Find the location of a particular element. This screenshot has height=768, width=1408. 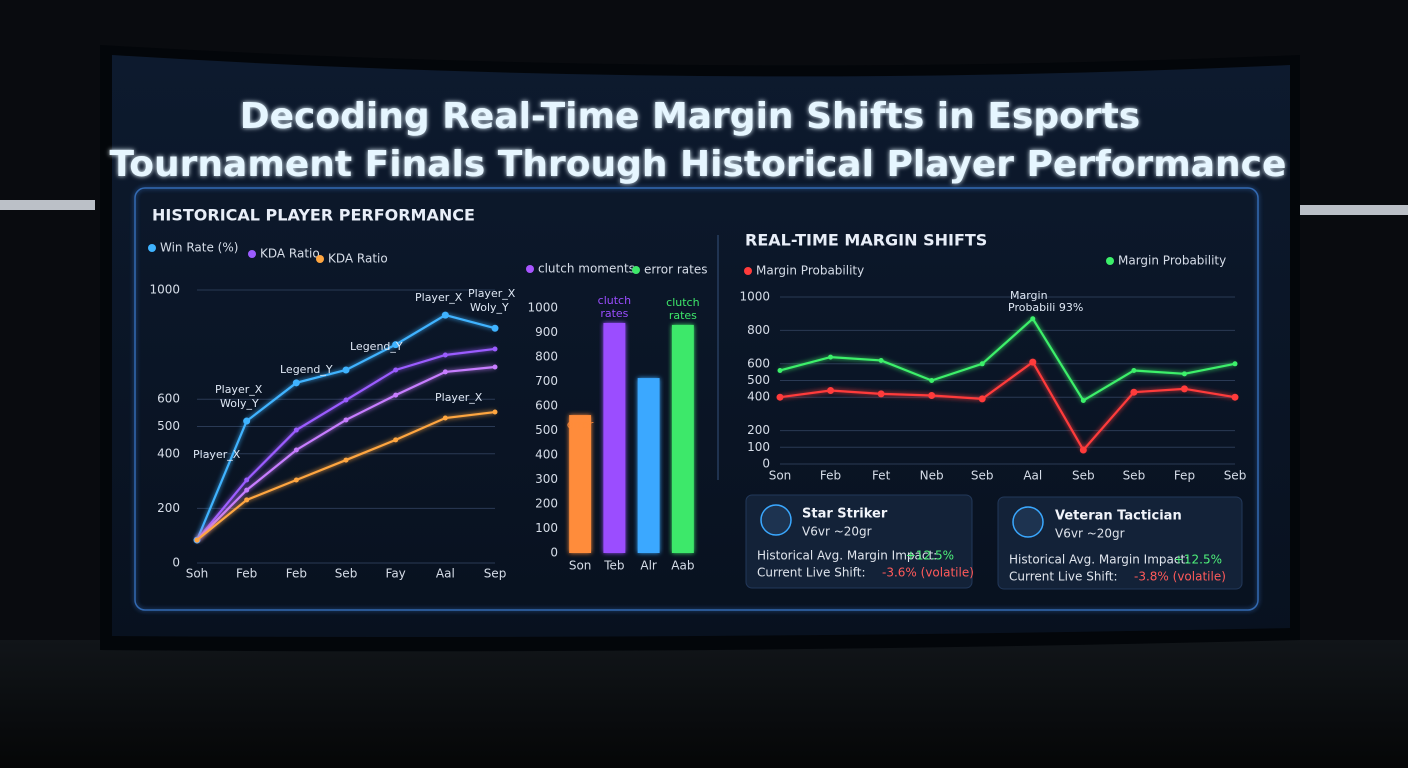

y-tick-label: 700 is located at coordinates (546, 381).